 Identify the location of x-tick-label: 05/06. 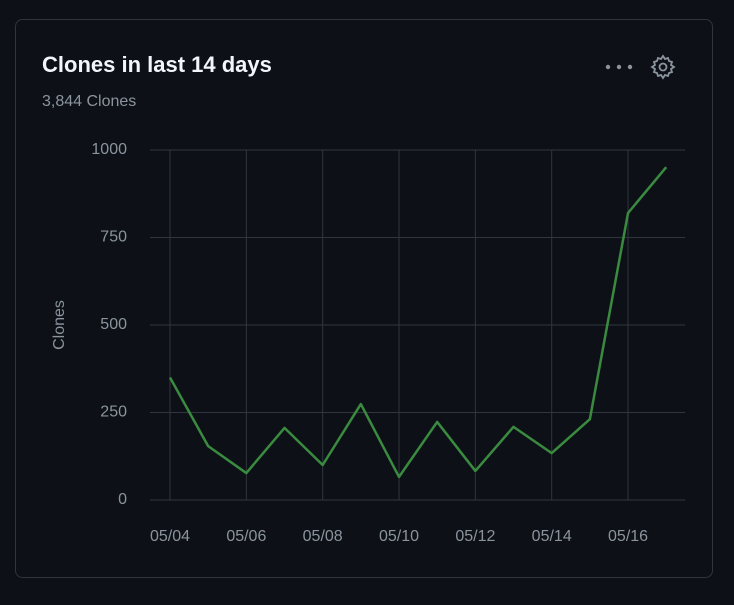
(246, 536).